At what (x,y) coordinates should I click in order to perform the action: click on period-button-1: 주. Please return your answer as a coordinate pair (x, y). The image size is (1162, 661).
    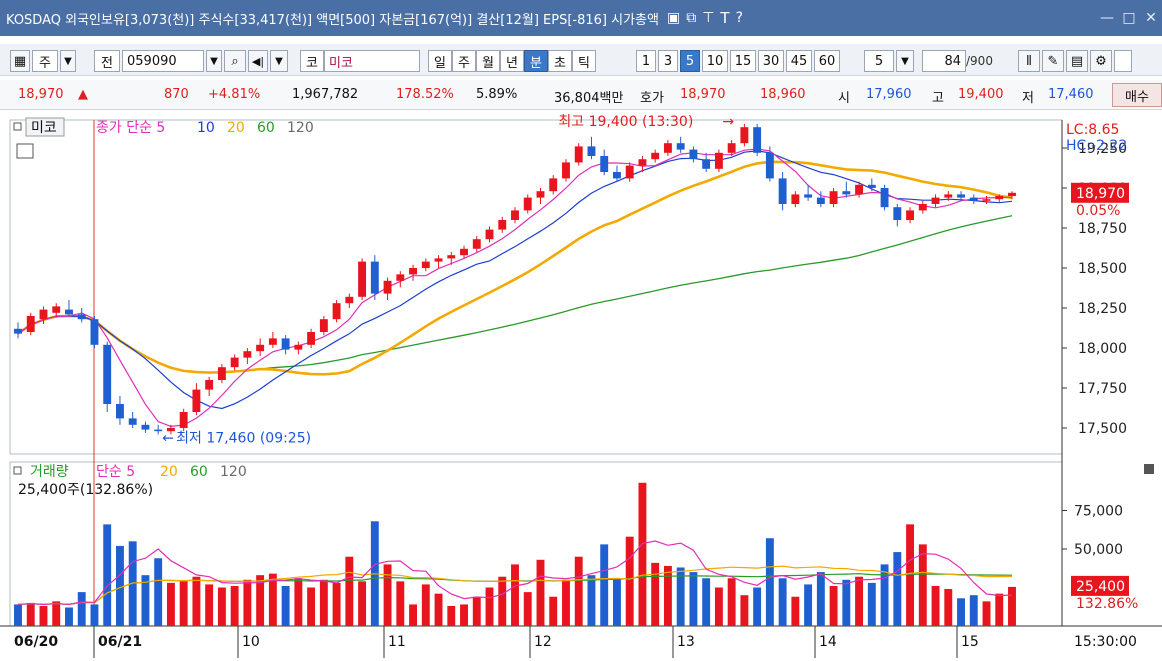
    Looking at the image, I should click on (464, 61).